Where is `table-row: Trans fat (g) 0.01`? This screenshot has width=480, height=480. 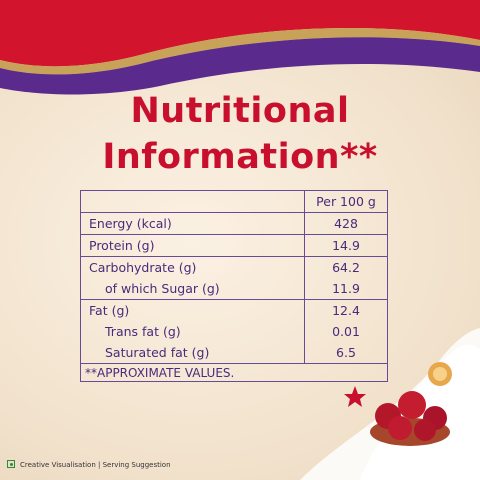
table-row: Trans fat (g) 0.01 is located at coordinates (234, 331).